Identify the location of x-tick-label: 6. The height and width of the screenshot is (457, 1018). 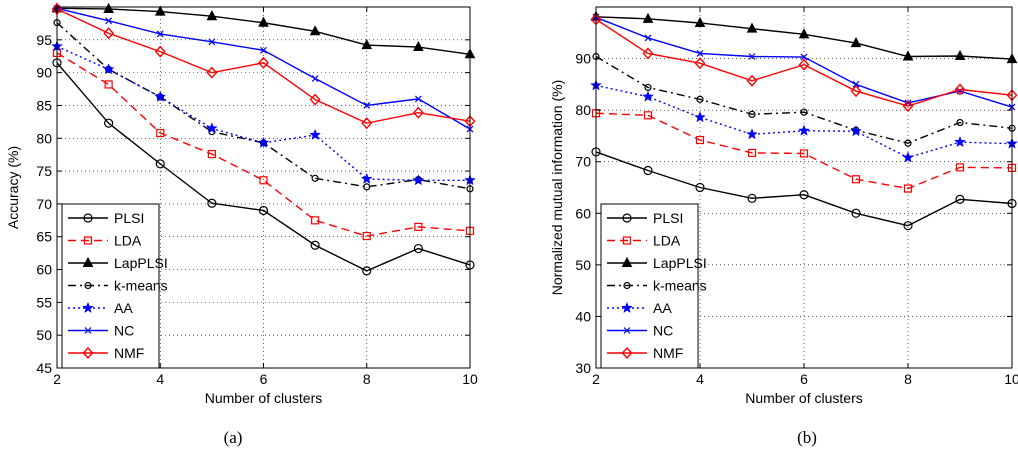
(264, 379).